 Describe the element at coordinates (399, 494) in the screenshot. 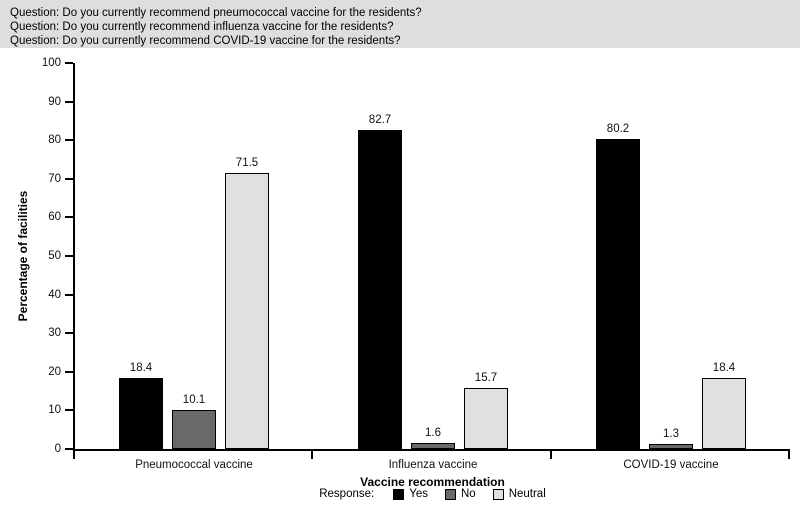

I see `legend-swatch-yes` at that location.